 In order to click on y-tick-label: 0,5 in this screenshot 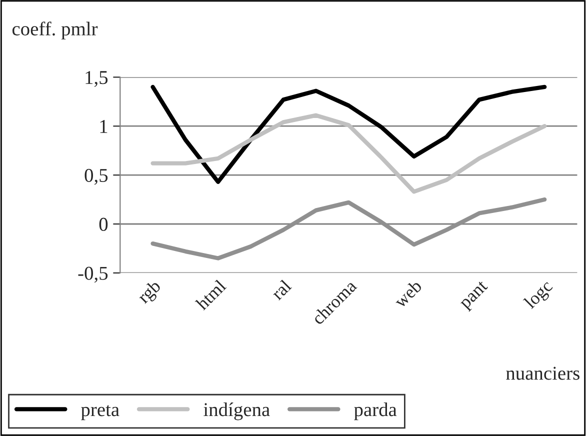, I will do `click(96, 176)`.